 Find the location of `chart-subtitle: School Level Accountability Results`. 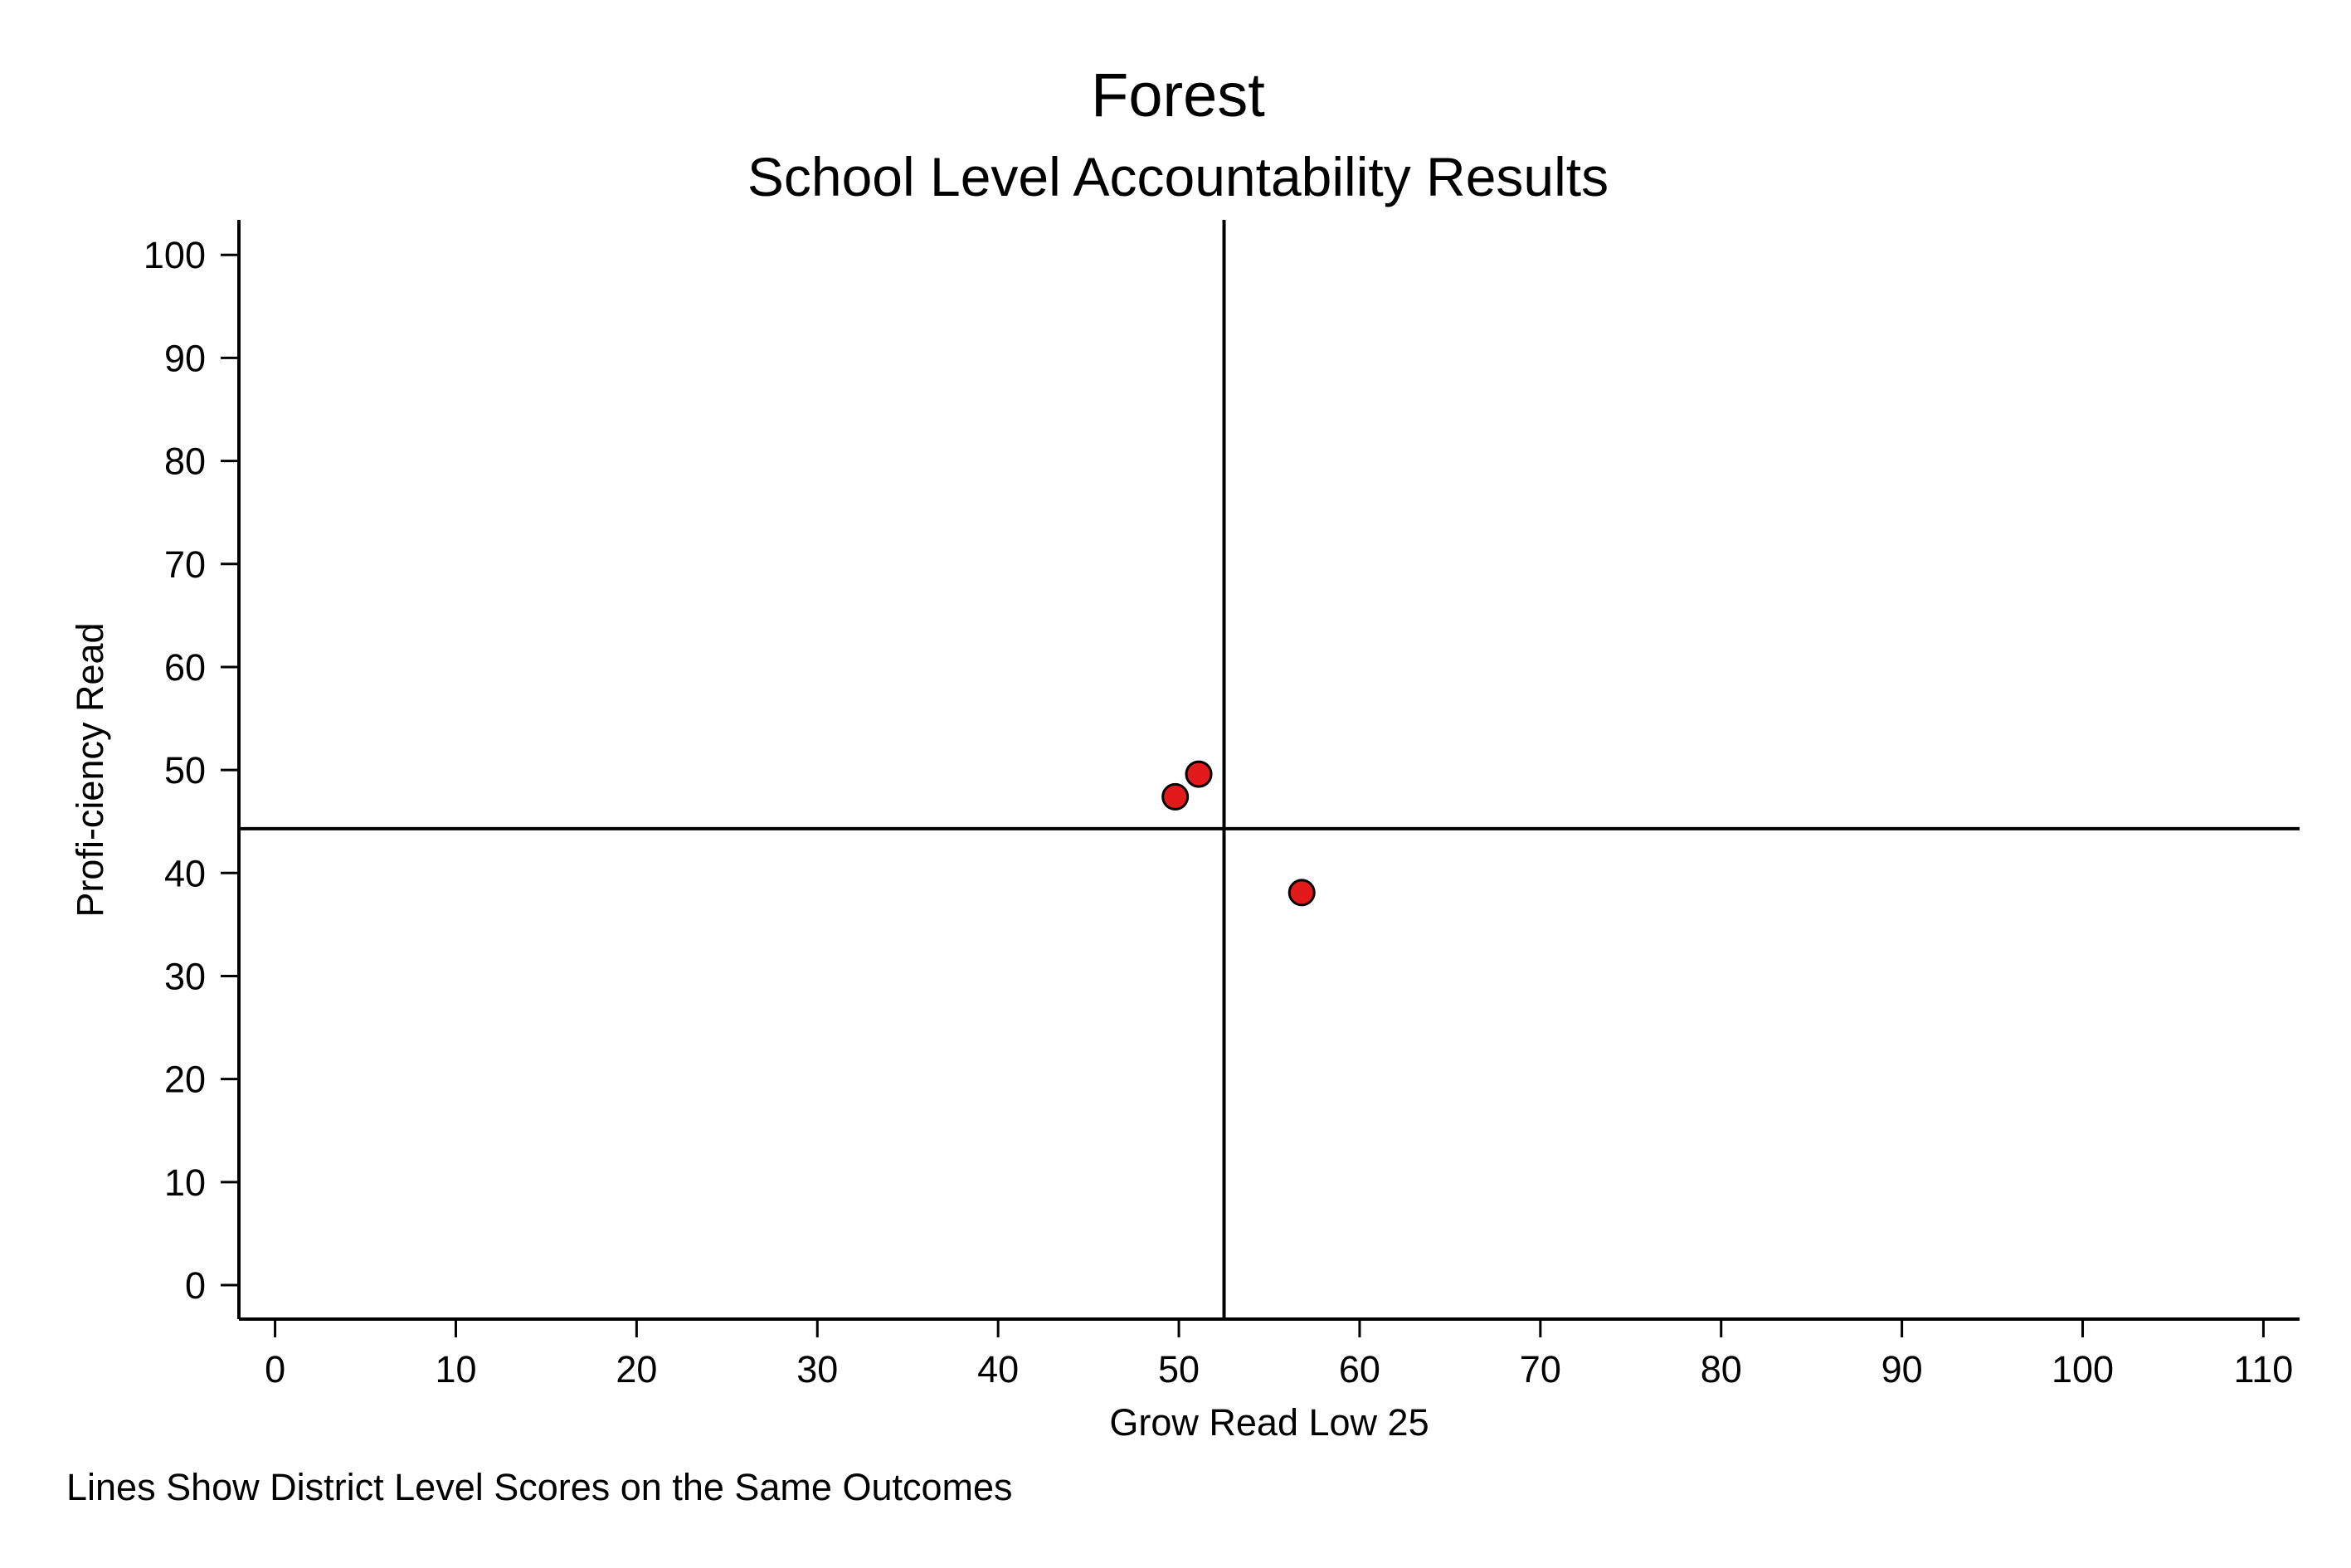

chart-subtitle: School Level Accountability Results is located at coordinates (1178, 176).